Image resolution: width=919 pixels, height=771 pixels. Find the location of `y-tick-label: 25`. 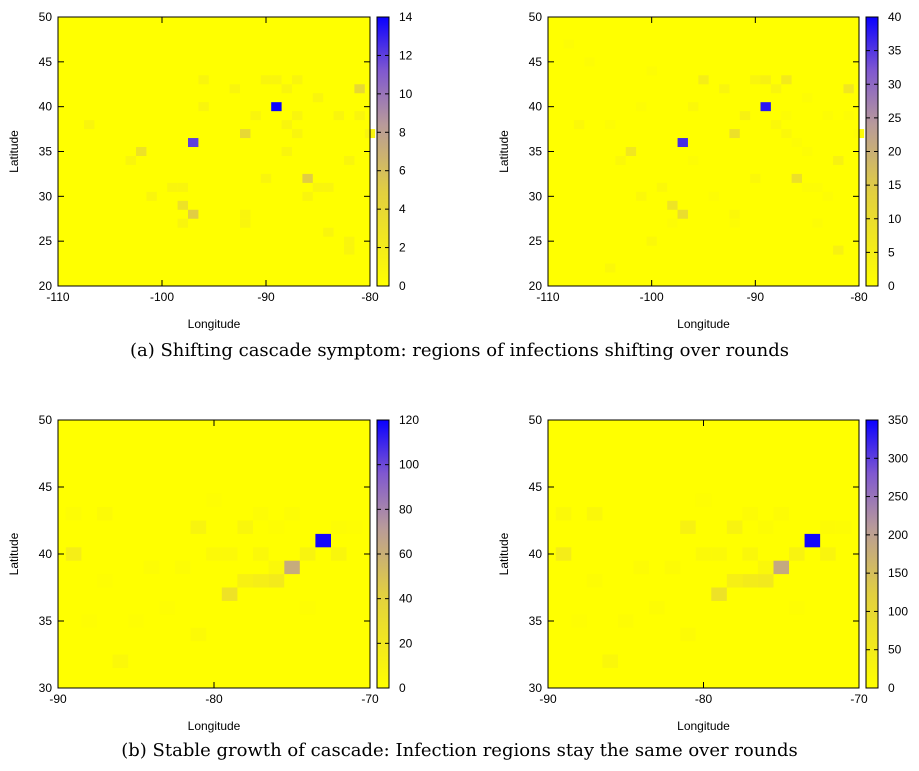

y-tick-label: 25 is located at coordinates (46, 241).